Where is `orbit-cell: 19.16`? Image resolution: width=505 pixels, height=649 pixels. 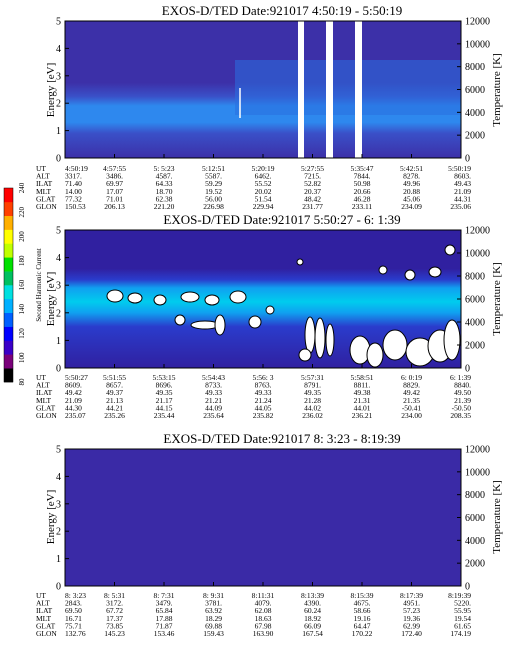
orbit-cell: 19.16 is located at coordinates (362, 618).